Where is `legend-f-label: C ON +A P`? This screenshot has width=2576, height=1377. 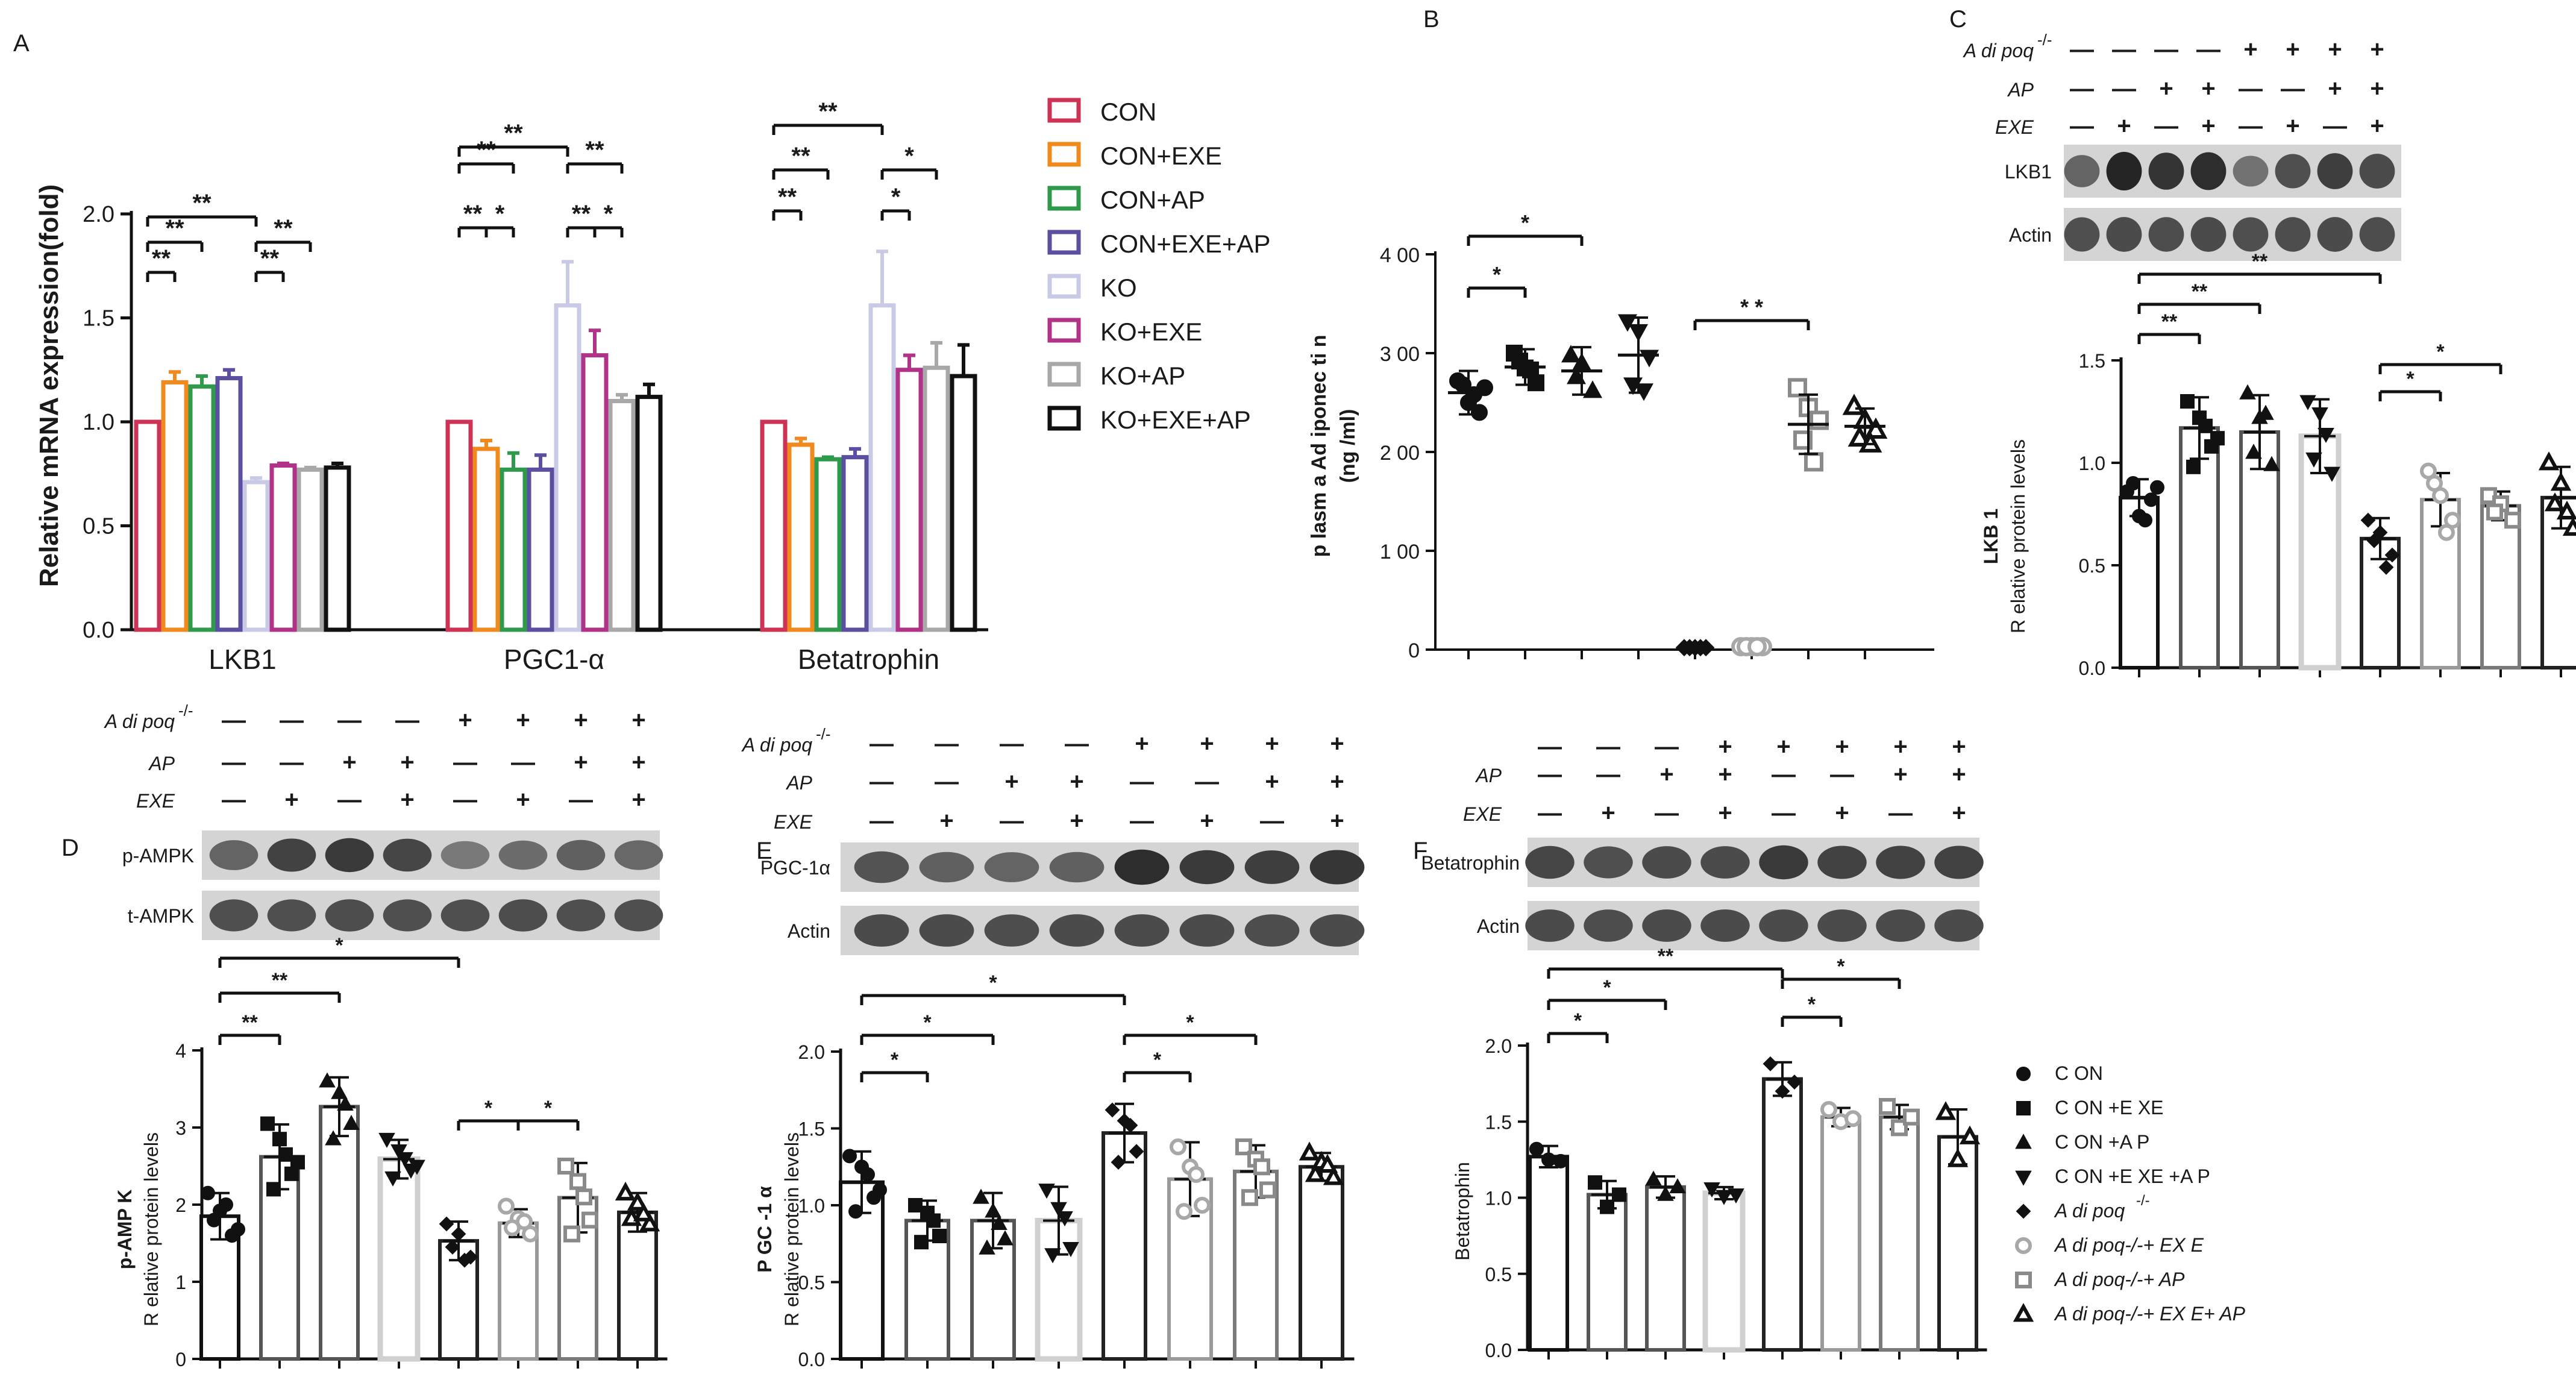
legend-f-label: C ON +A P is located at coordinates (2102, 1142).